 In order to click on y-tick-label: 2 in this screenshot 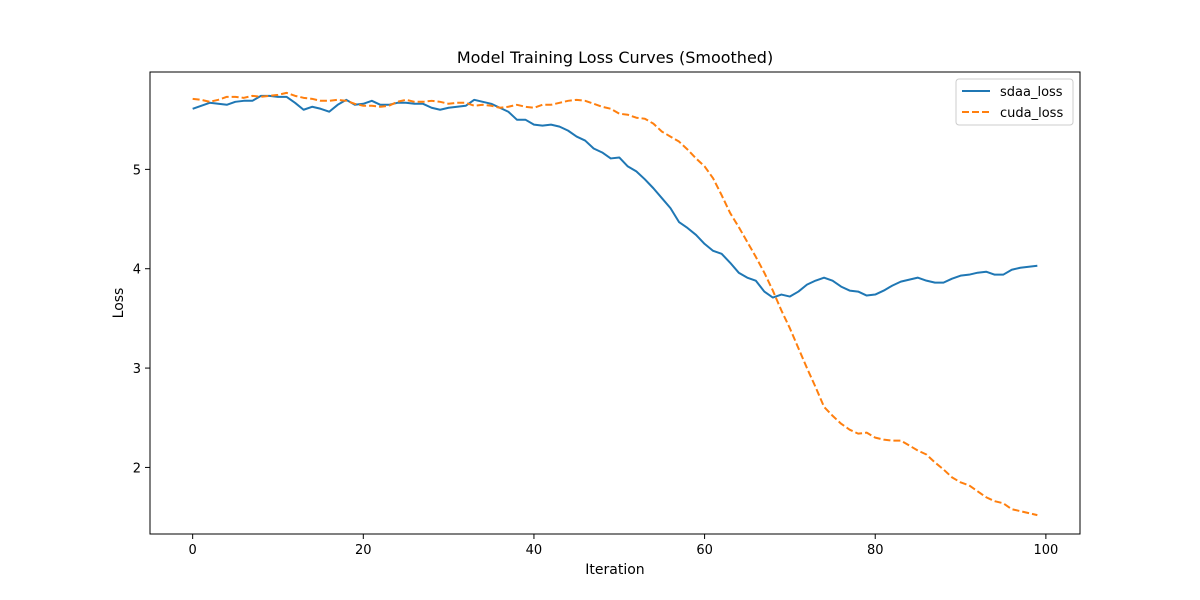, I will do `click(137, 468)`.